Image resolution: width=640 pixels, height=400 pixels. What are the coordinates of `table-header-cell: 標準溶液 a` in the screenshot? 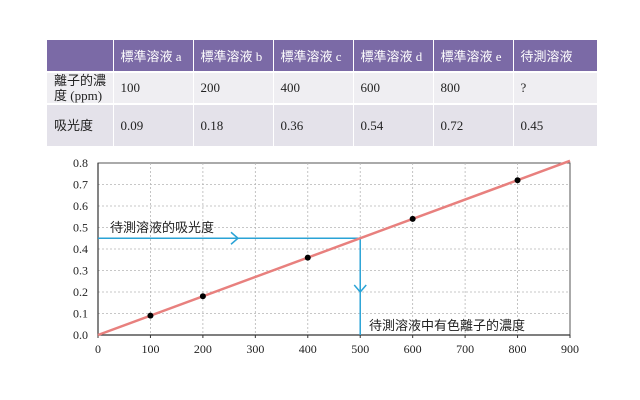 It's located at (153, 56).